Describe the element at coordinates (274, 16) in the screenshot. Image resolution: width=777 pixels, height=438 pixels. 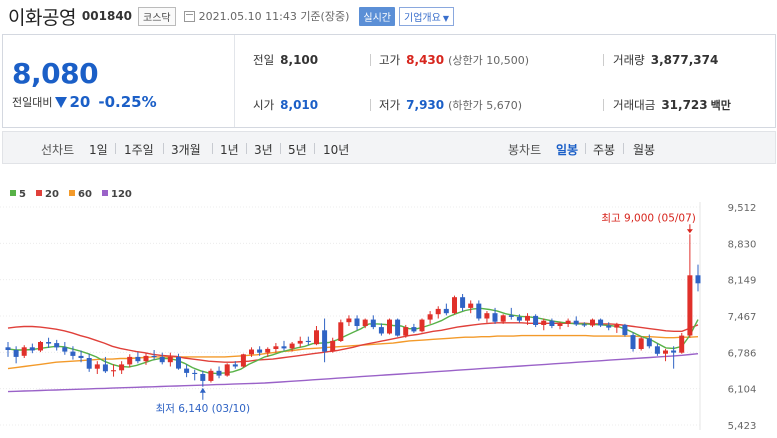
I see `datetime-text: 2021.05.10 11:43 기준(장중)` at that location.